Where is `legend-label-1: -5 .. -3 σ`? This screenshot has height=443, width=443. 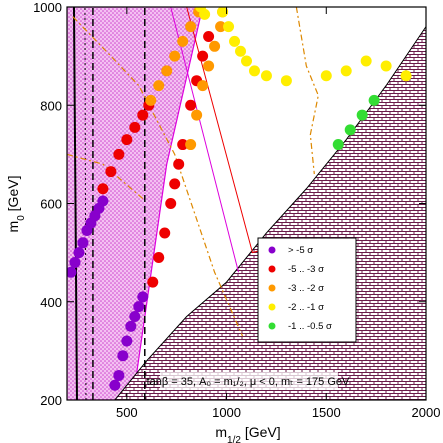 legend-label-1: -5 .. -3 σ is located at coordinates (306, 269).